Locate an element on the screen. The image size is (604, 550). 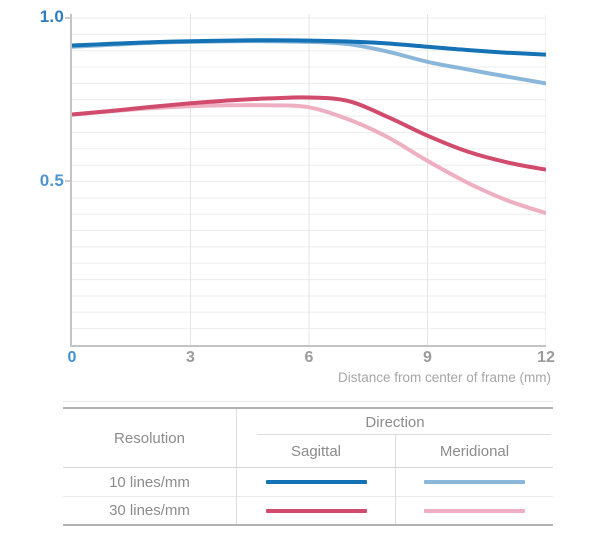
swatch-10lines-sagittal is located at coordinates (316, 482).